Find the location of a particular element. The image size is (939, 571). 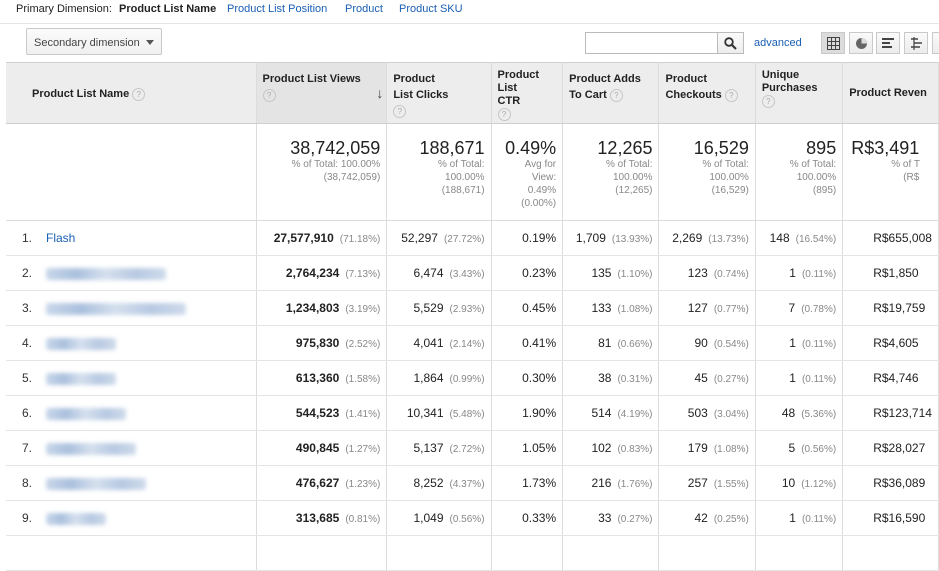

redacted-product-list-name is located at coordinates (86, 413).